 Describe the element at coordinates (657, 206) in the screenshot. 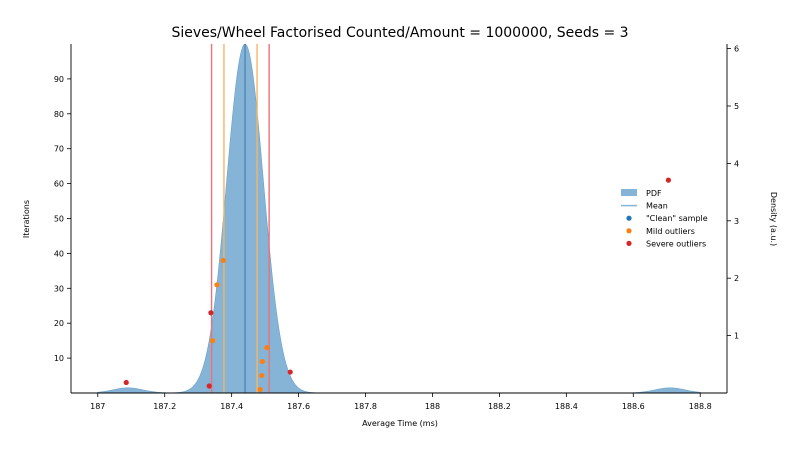

I see `legend-label-mean: Mean` at that location.